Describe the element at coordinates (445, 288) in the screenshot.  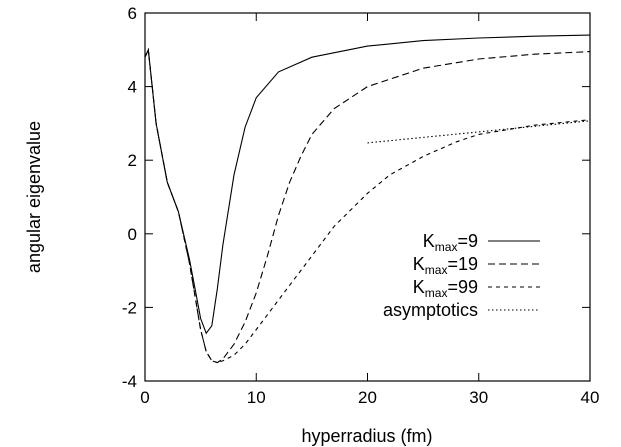
I see `legend-label-3: Kmax=99` at that location.